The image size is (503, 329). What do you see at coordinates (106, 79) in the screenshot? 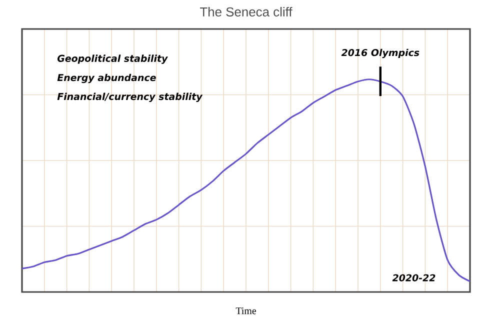
I see `annotation: Energy abundance` at bounding box center [106, 79].